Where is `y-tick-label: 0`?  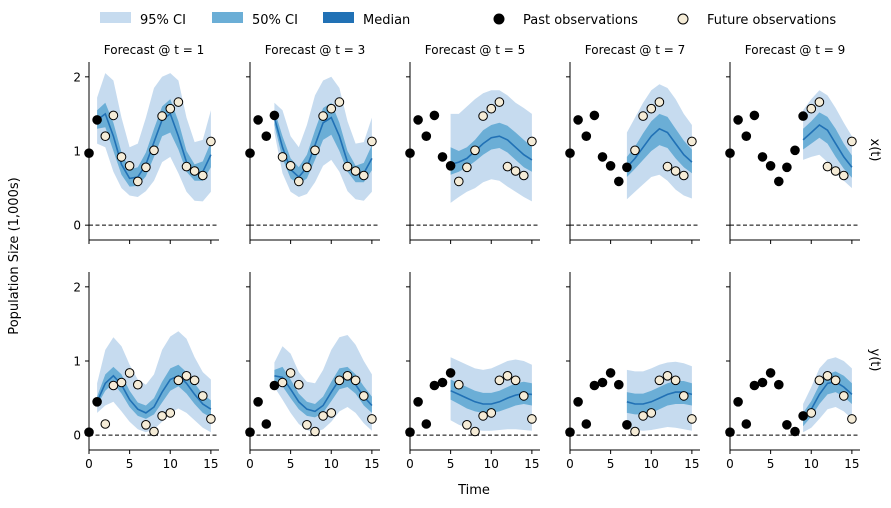 y-tick-label: 0 is located at coordinates (77, 436).